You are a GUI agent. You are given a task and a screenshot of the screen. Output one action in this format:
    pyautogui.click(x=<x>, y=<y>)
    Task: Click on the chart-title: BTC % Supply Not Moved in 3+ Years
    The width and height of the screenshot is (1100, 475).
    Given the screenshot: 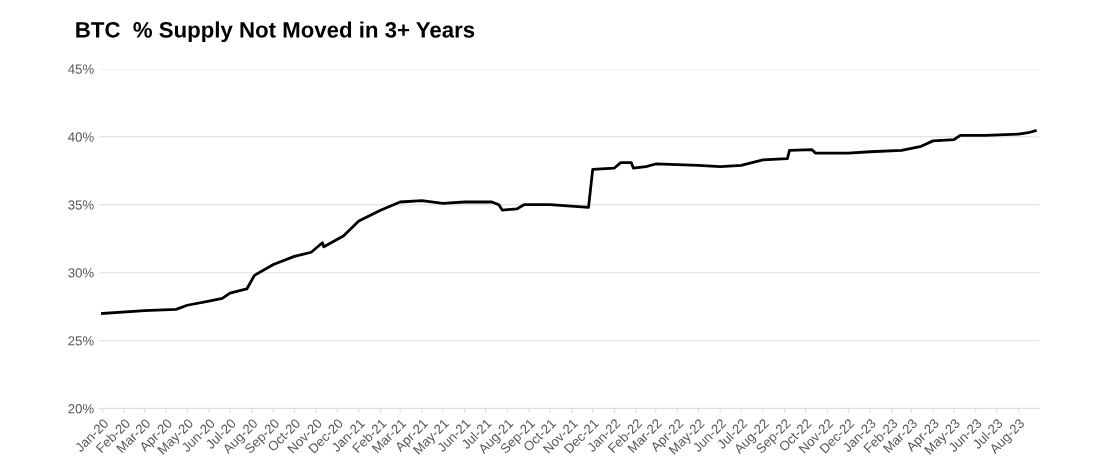 What is the action you would take?
    pyautogui.click(x=275, y=32)
    